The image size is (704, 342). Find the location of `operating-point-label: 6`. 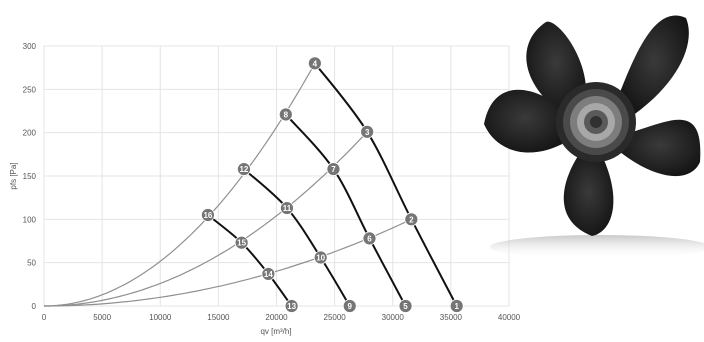

operating-point-label: 6 is located at coordinates (369, 238).